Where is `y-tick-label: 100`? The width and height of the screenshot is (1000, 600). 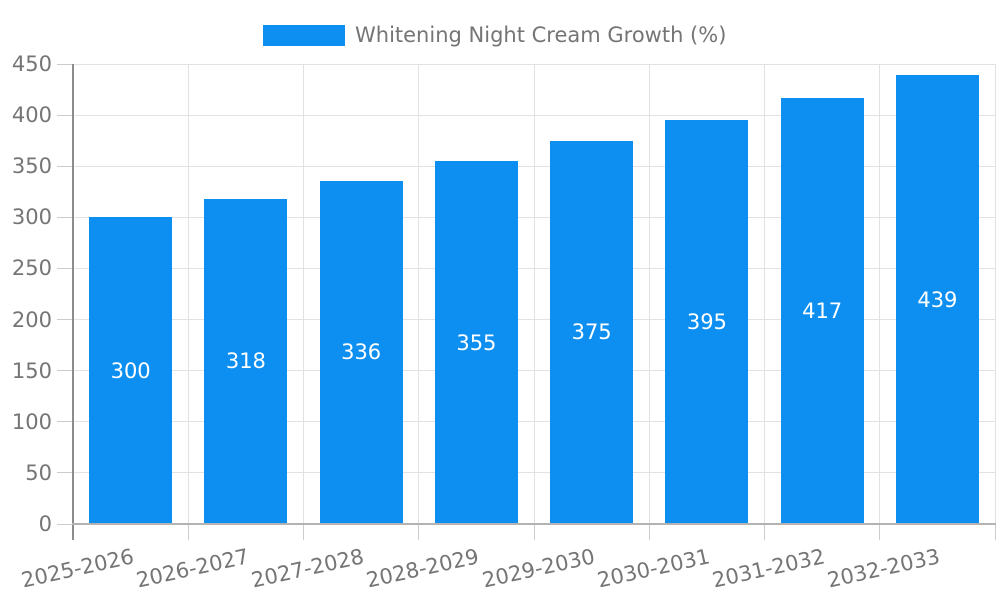
y-tick-label: 100 is located at coordinates (31, 421).